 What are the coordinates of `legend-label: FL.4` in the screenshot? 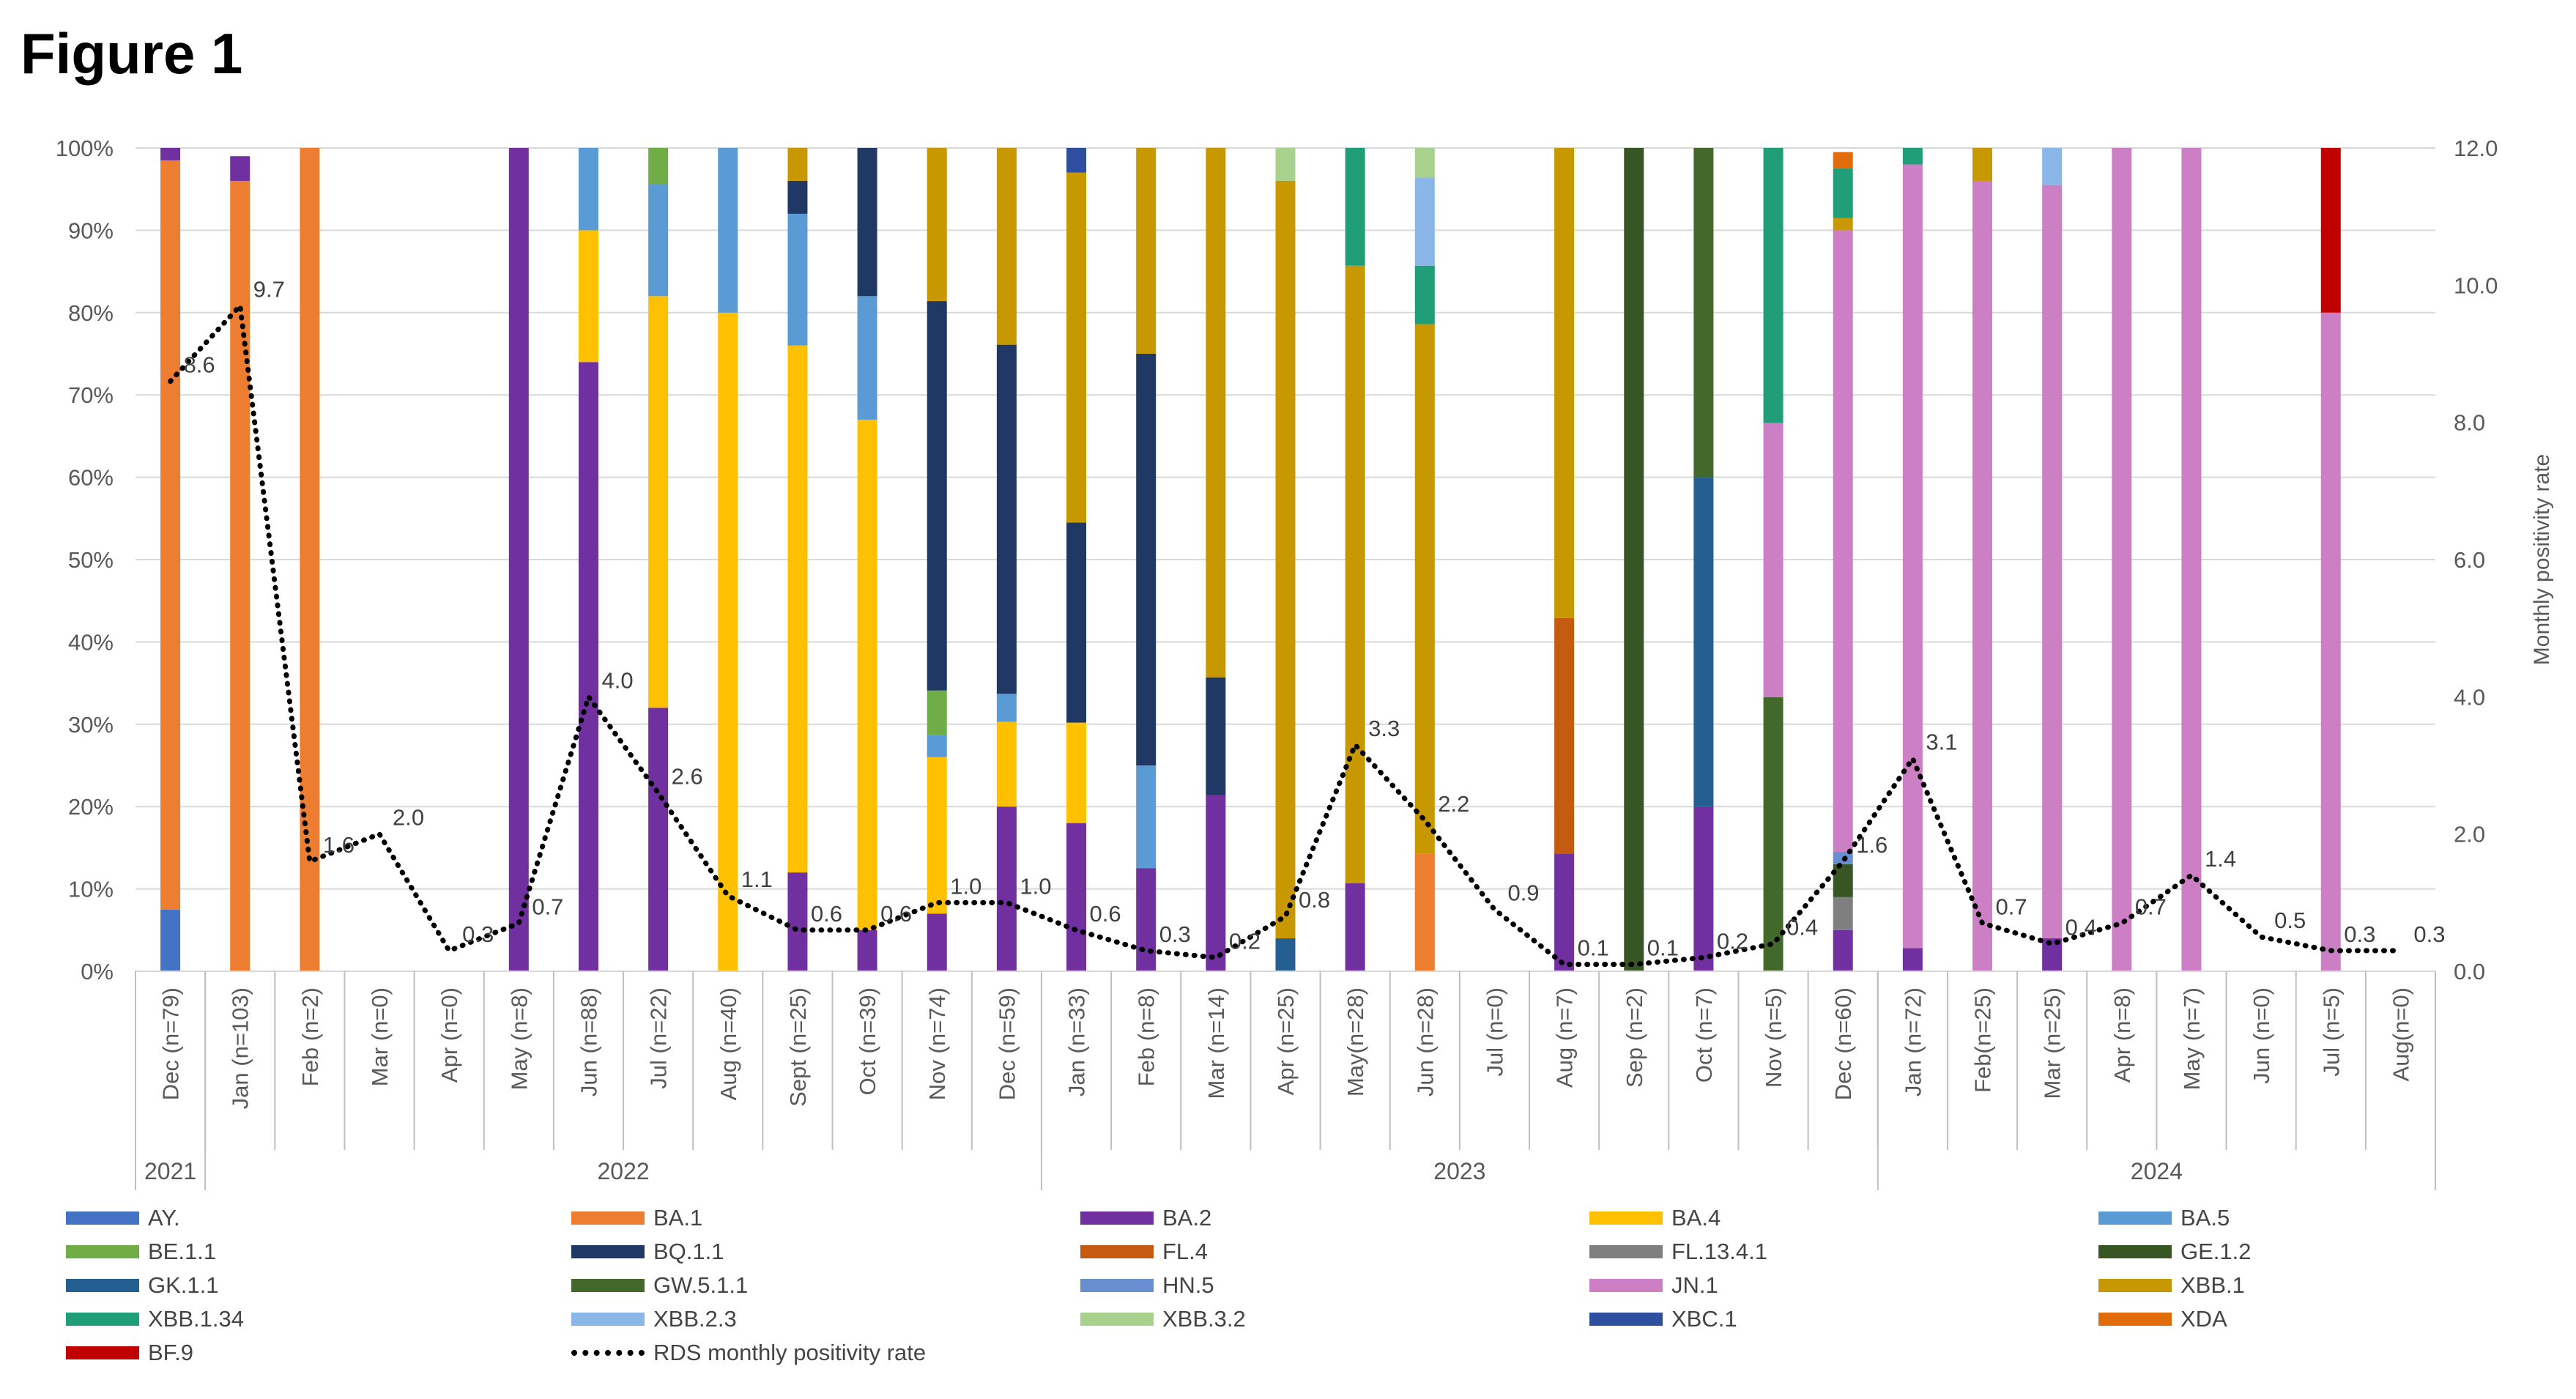 It's located at (1185, 1251).